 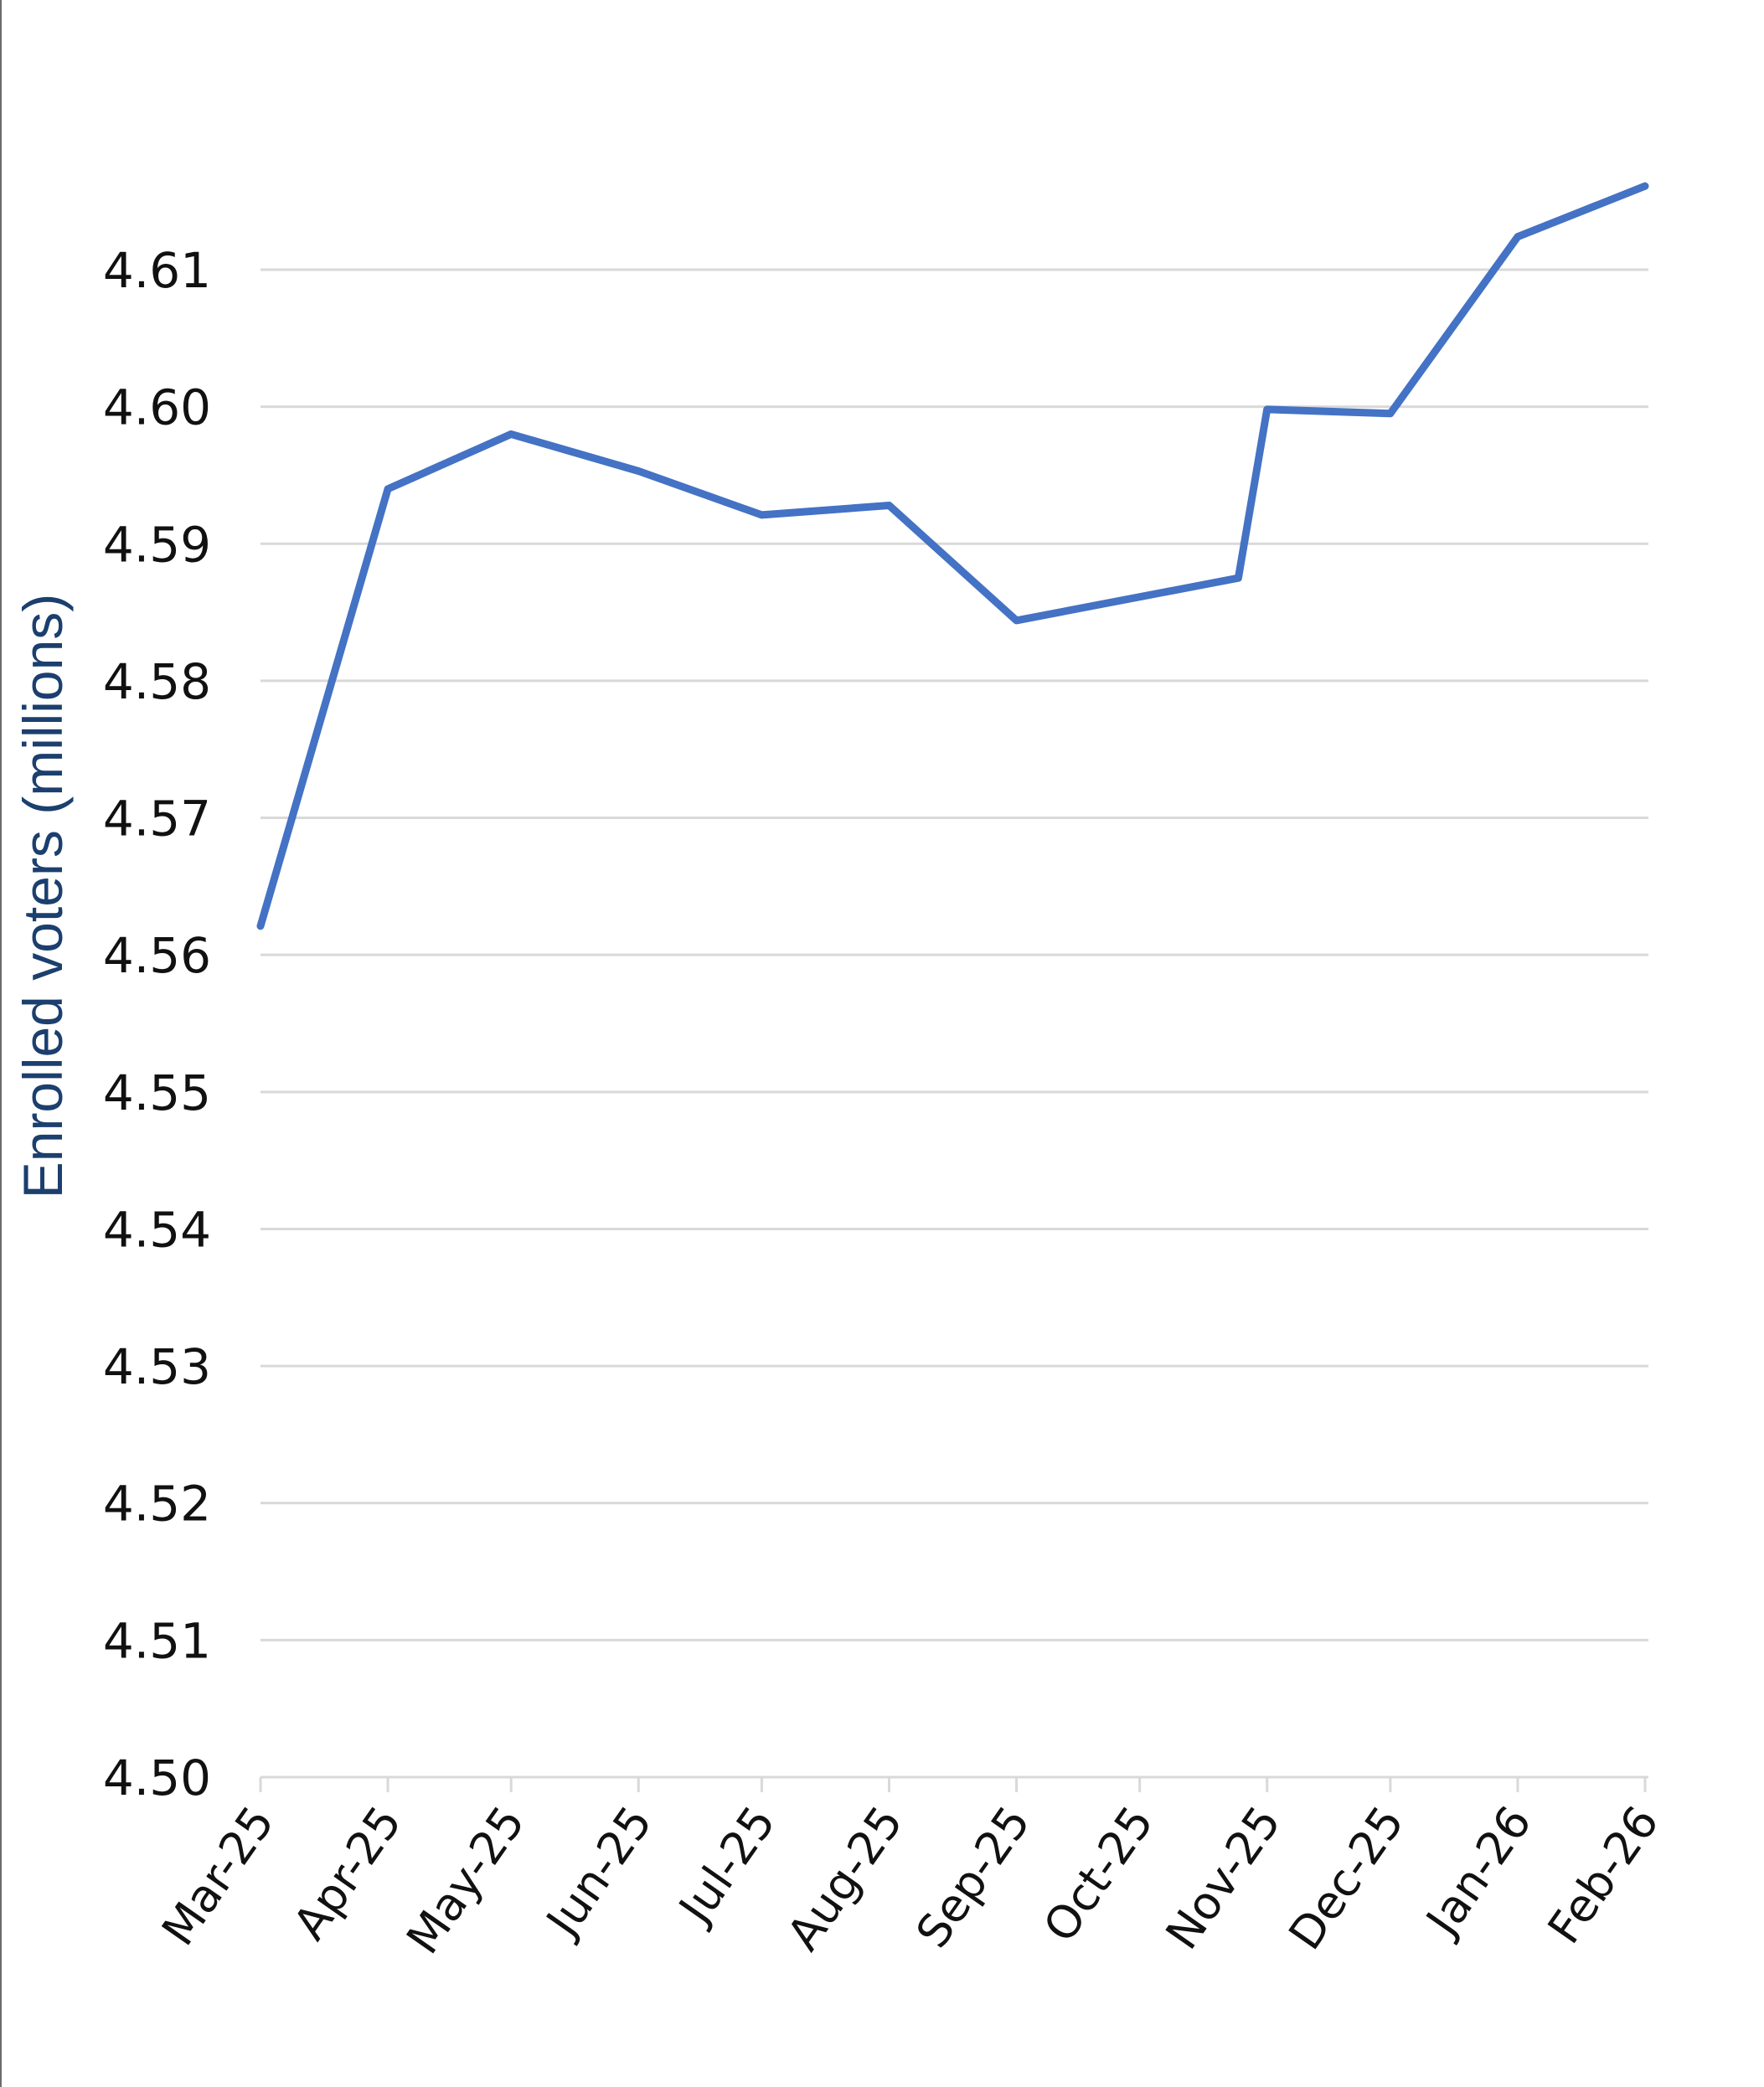 What do you see at coordinates (1479, 1871) in the screenshot?
I see `x-tick-label: Jan-26` at bounding box center [1479, 1871].